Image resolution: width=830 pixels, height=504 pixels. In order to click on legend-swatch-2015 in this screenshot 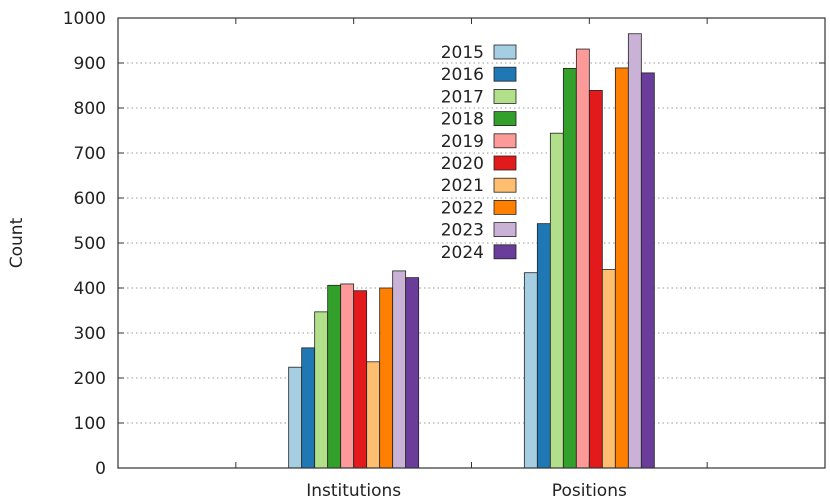, I will do `click(505, 52)`.